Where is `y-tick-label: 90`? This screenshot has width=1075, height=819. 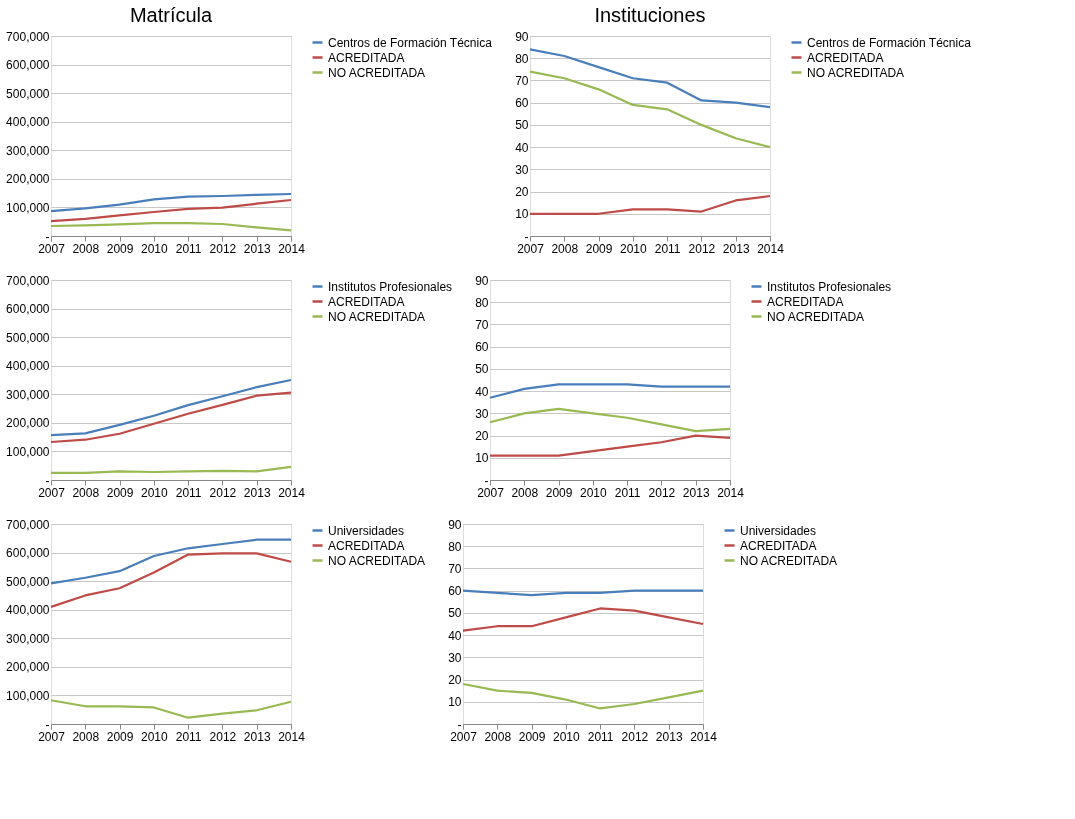
y-tick-label: 90 is located at coordinates (522, 36).